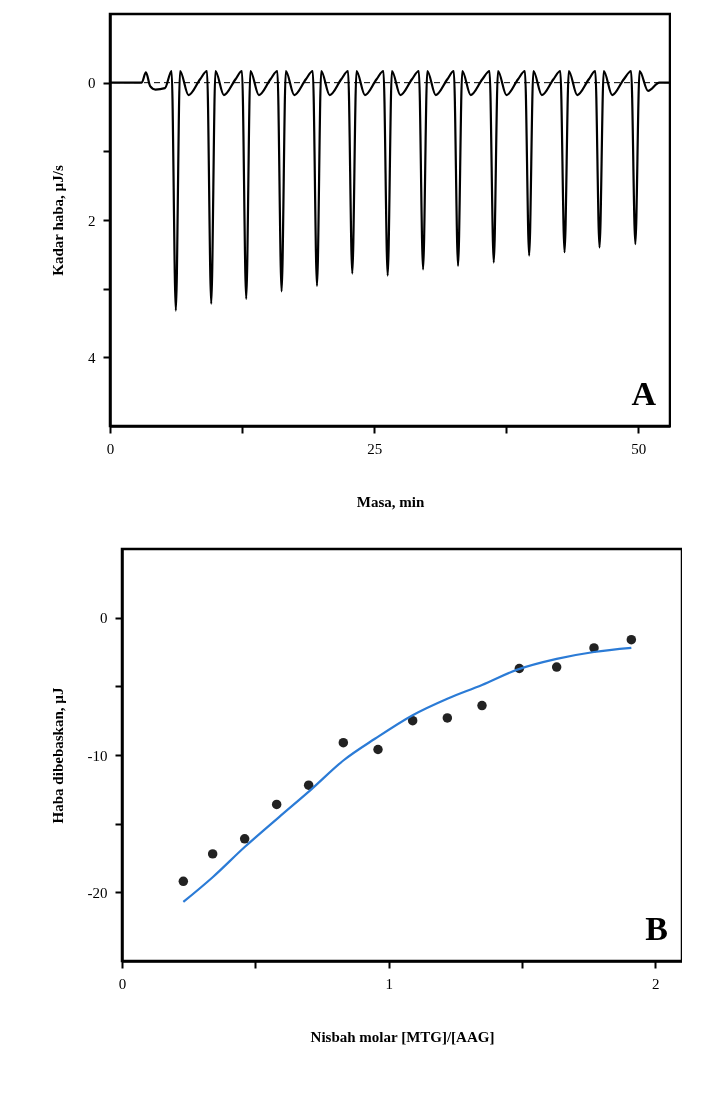  Describe the element at coordinates (58, 220) in the screenshot. I see `y-axis-title: Kadar haba, µJ/s` at that location.